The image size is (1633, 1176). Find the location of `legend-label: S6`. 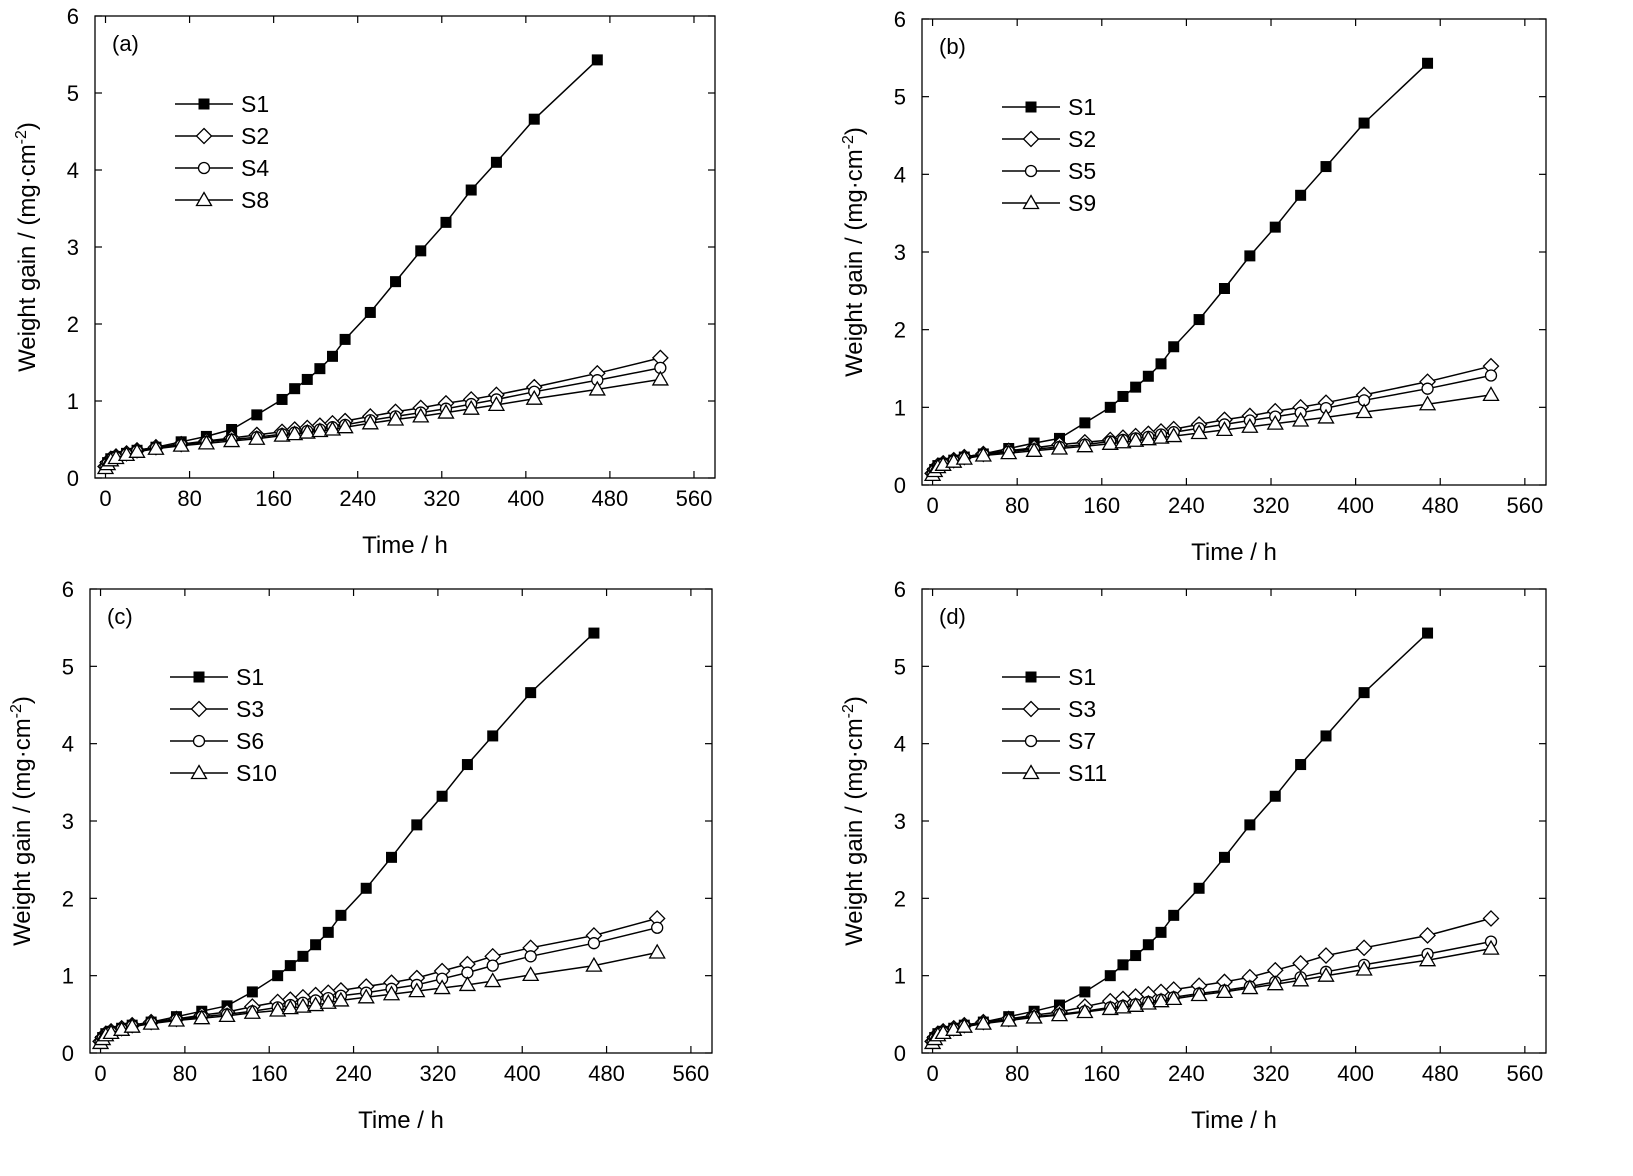

legend-label: S6 is located at coordinates (250, 741).